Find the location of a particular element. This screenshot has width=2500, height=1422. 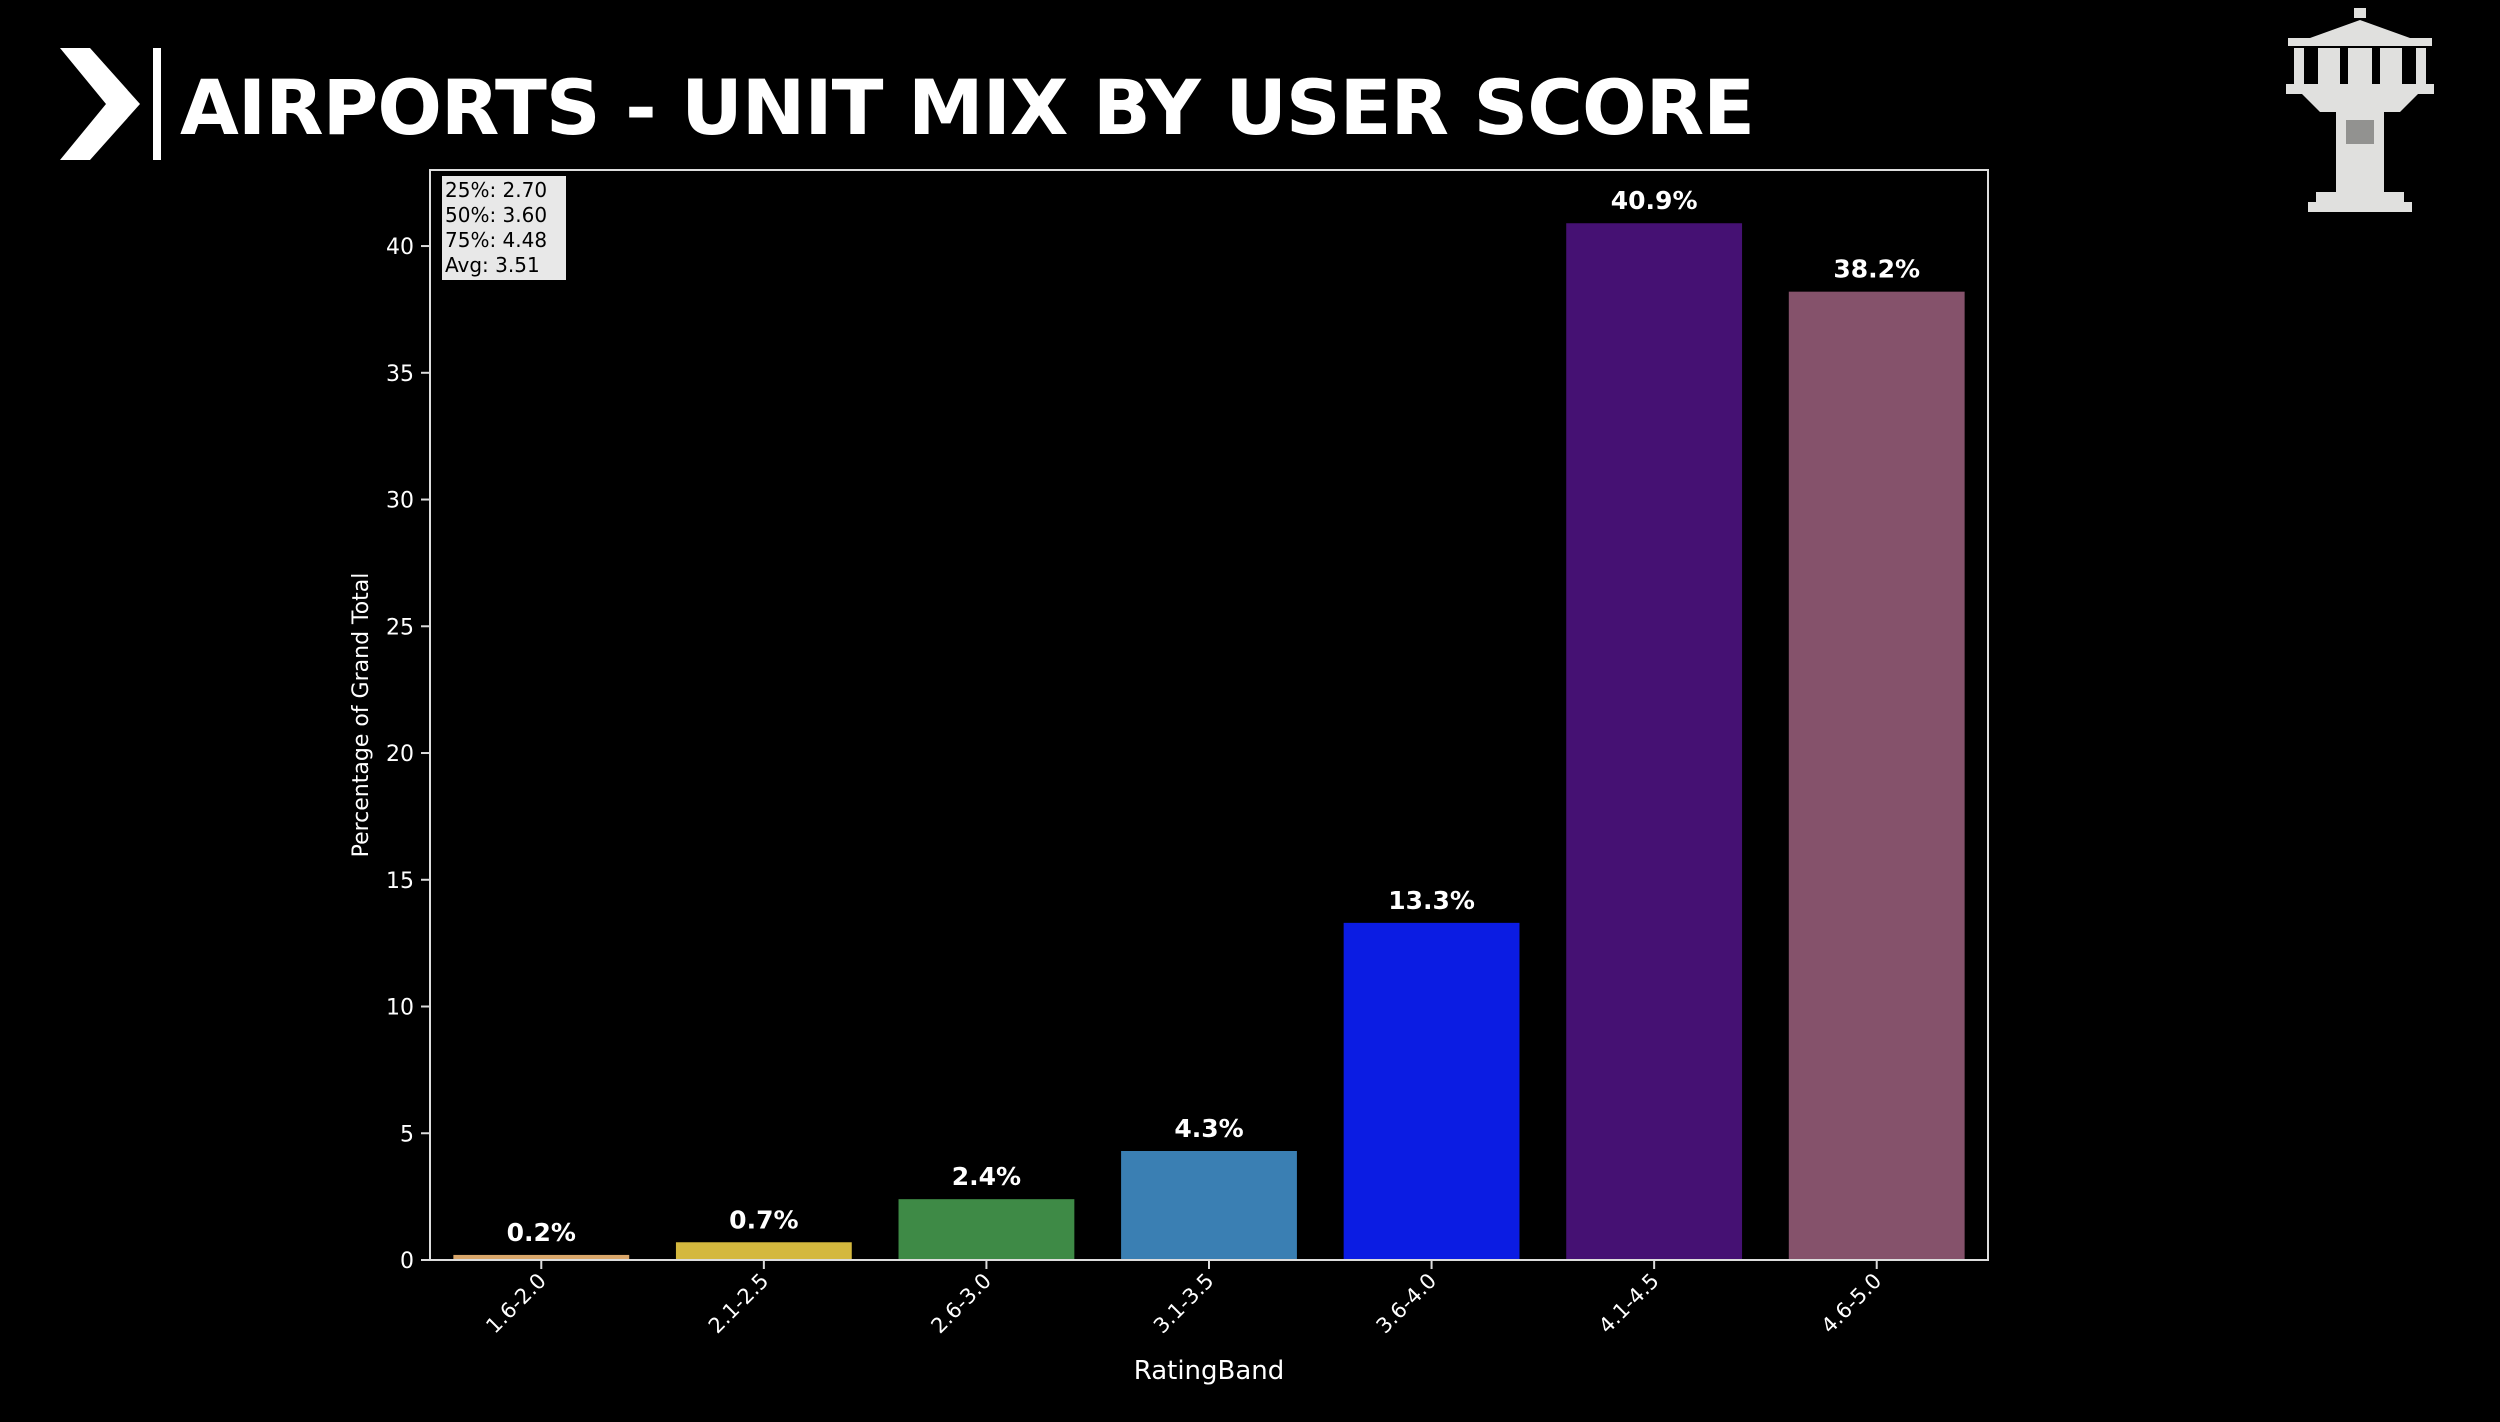

data-label: 2.4% is located at coordinates (986, 1176).